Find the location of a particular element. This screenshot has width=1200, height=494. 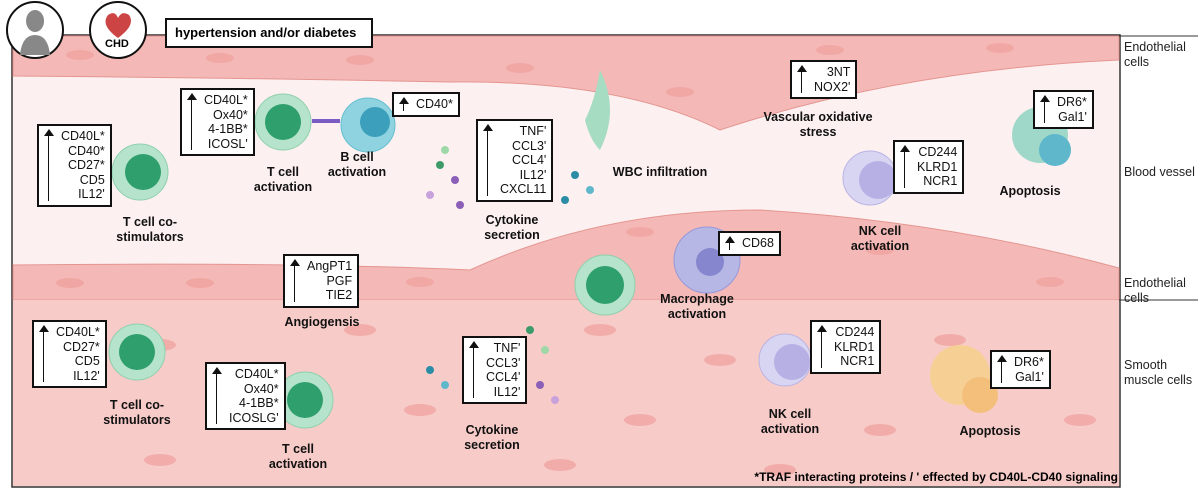

marker-box: DR6* Gal1' is located at coordinates (1063, 109).